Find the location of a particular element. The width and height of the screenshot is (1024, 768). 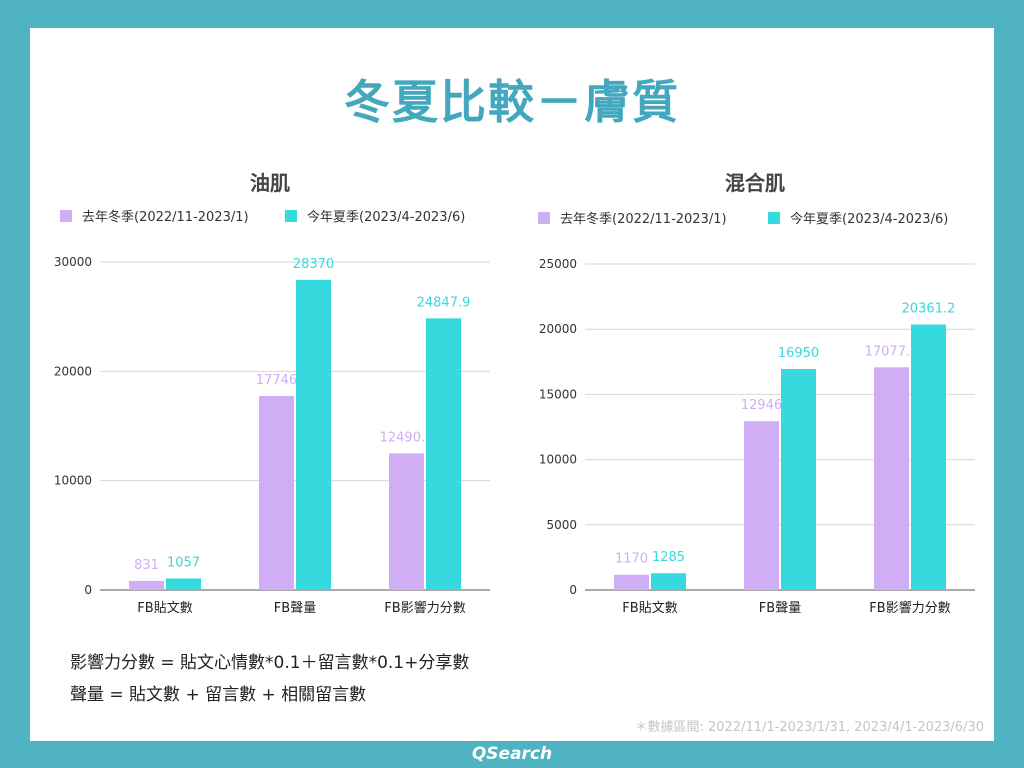

formula-note-volume: 聲量 = 貼文數 + 留言數 + 相關留言數 is located at coordinates (218, 695).